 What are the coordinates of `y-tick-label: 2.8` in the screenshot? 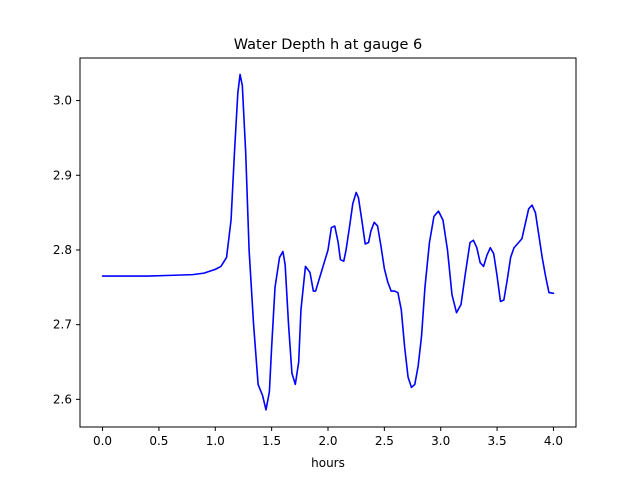 It's located at (62, 250).